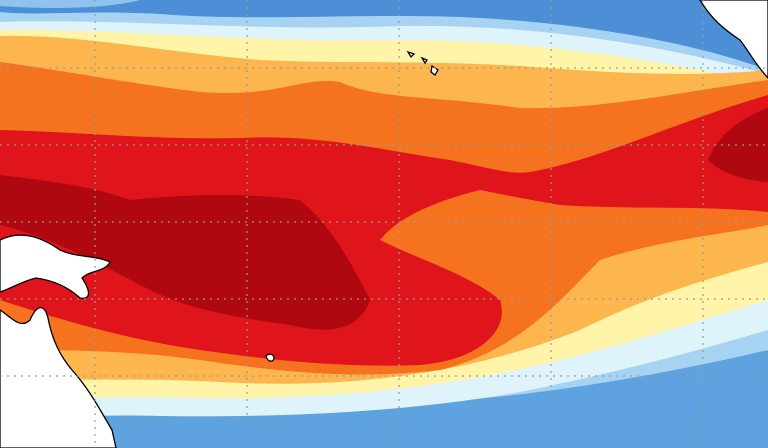 This screenshot has width=768, height=448. Describe the element at coordinates (58, 377) in the screenshot. I see `australia` at that location.